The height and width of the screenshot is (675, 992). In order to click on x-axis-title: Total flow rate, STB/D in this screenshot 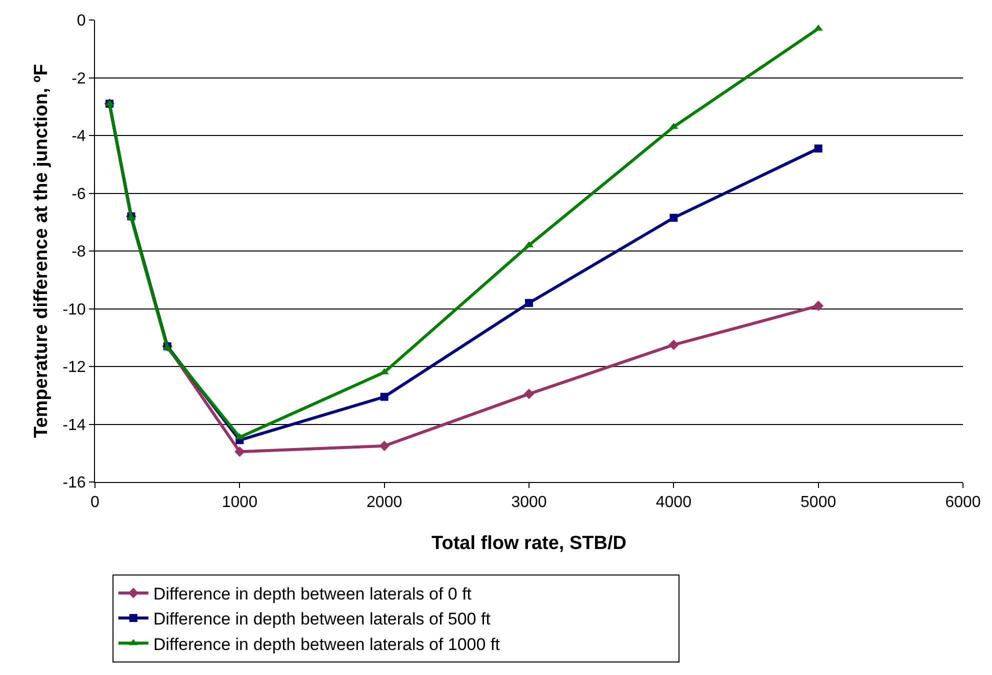, I will do `click(529, 543)`.